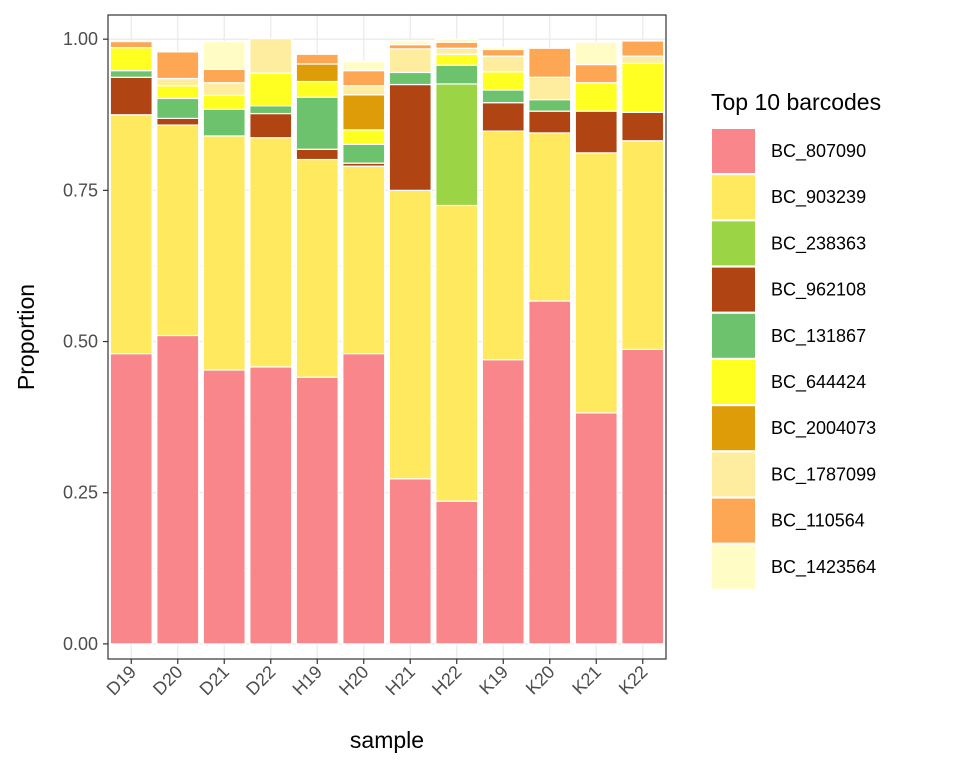 The image size is (960, 768). Describe the element at coordinates (818, 197) in the screenshot. I see `legend-label-BC_903239: BC_903239` at that location.